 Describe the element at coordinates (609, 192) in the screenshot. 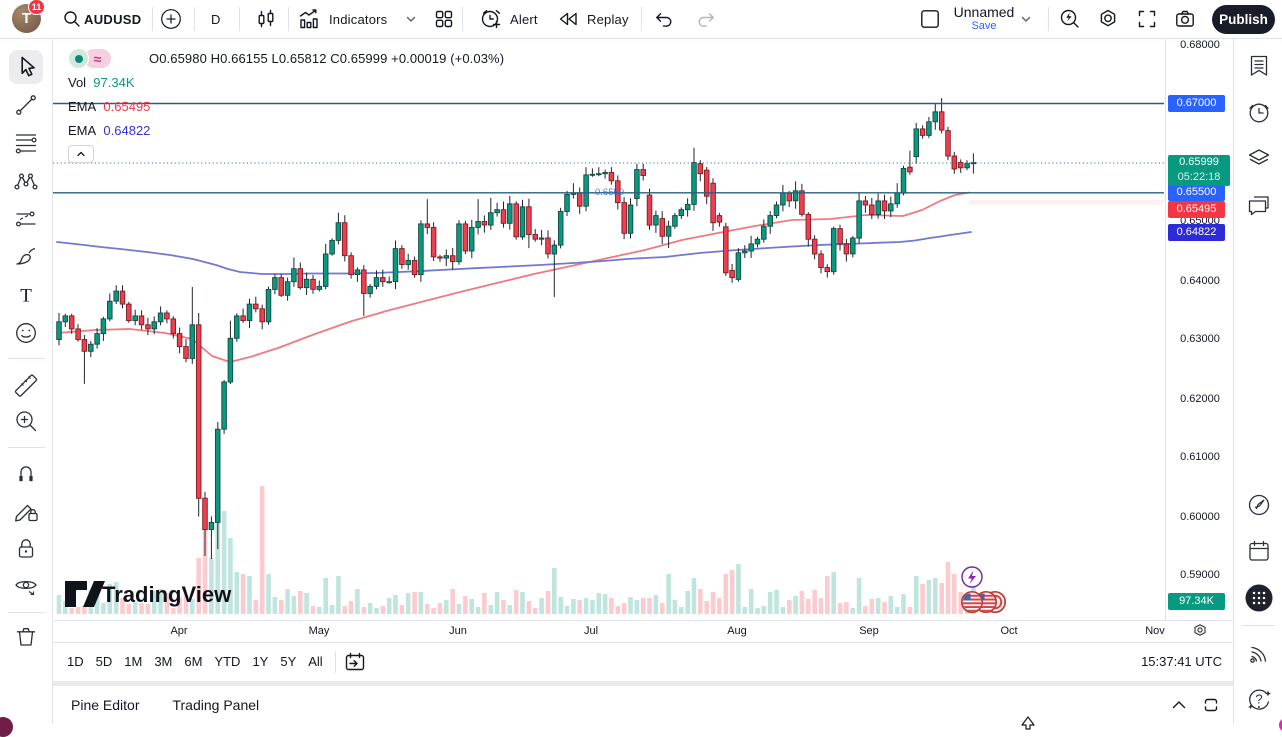

I see `svg-text: 0.6550` at that location.